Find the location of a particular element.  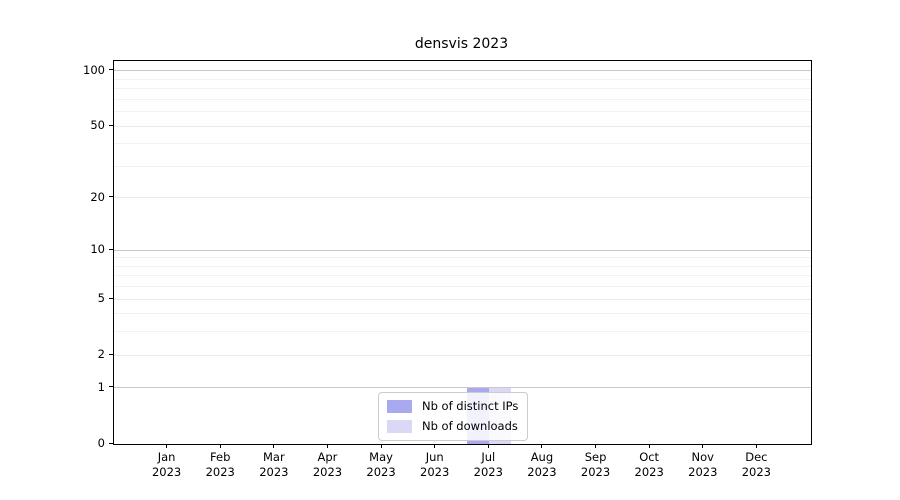

y-tick-label: 2 is located at coordinates (101, 354).